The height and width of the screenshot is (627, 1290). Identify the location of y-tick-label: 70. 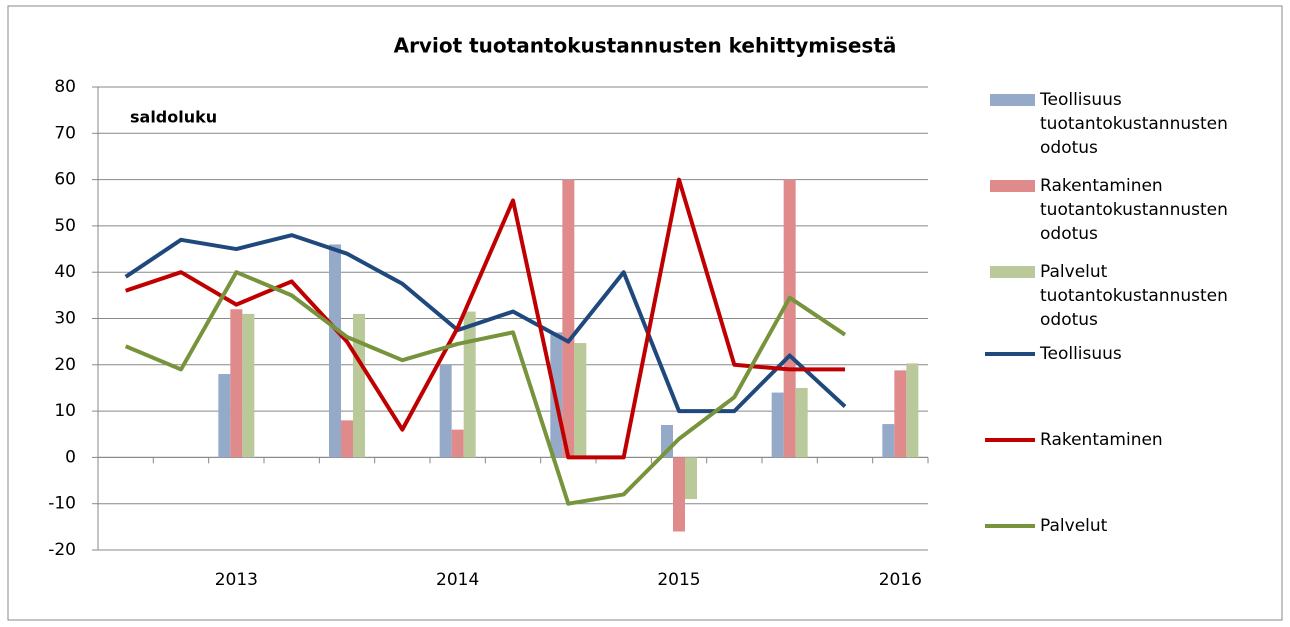
(65, 133).